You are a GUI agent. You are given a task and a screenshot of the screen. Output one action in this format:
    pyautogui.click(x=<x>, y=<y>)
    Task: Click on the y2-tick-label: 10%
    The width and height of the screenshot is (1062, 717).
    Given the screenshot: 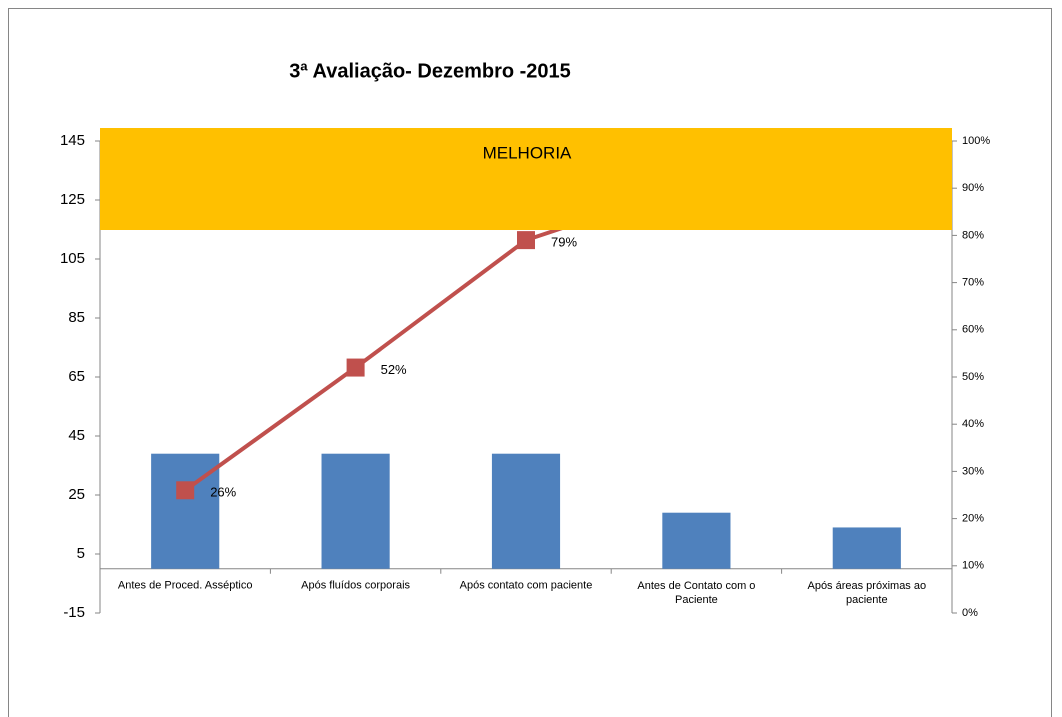 What is the action you would take?
    pyautogui.click(x=973, y=566)
    